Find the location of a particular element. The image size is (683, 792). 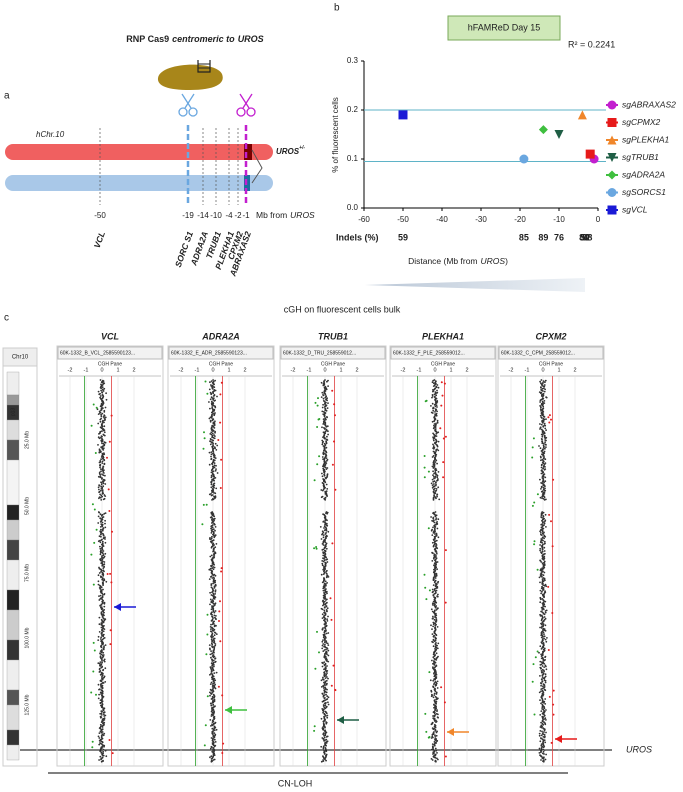

point is located at coordinates (590, 154).